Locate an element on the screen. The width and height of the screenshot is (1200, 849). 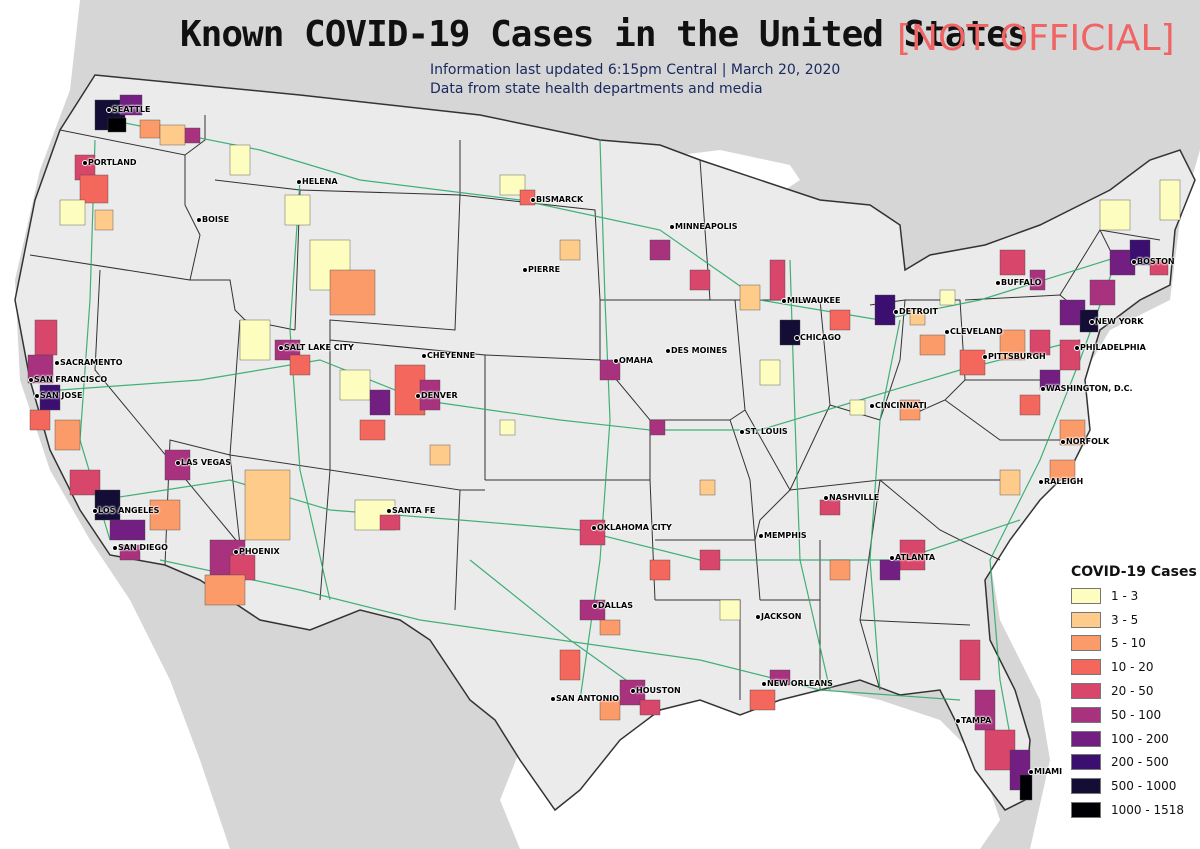
city-label-memphis: MEMPHIS is located at coordinates (782, 535).